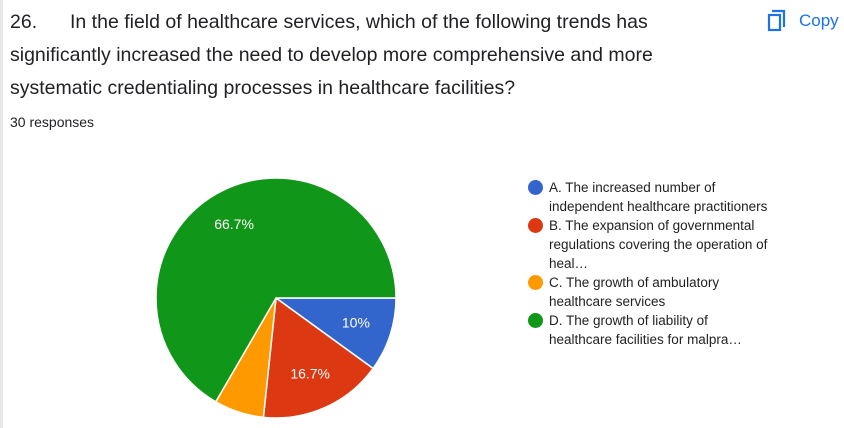 The width and height of the screenshot is (844, 428). Describe the element at coordinates (819, 20) in the screenshot. I see `copy-label: Copy` at that location.